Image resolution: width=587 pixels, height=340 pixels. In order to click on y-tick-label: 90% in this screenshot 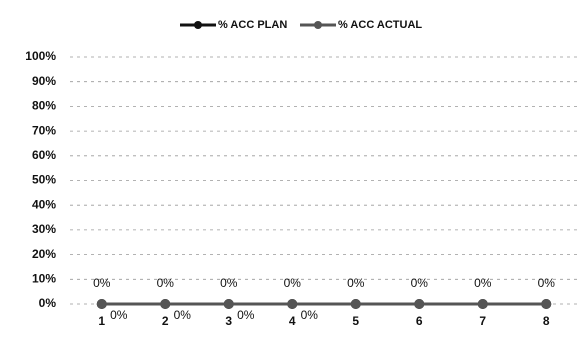, I will do `click(44, 81)`.